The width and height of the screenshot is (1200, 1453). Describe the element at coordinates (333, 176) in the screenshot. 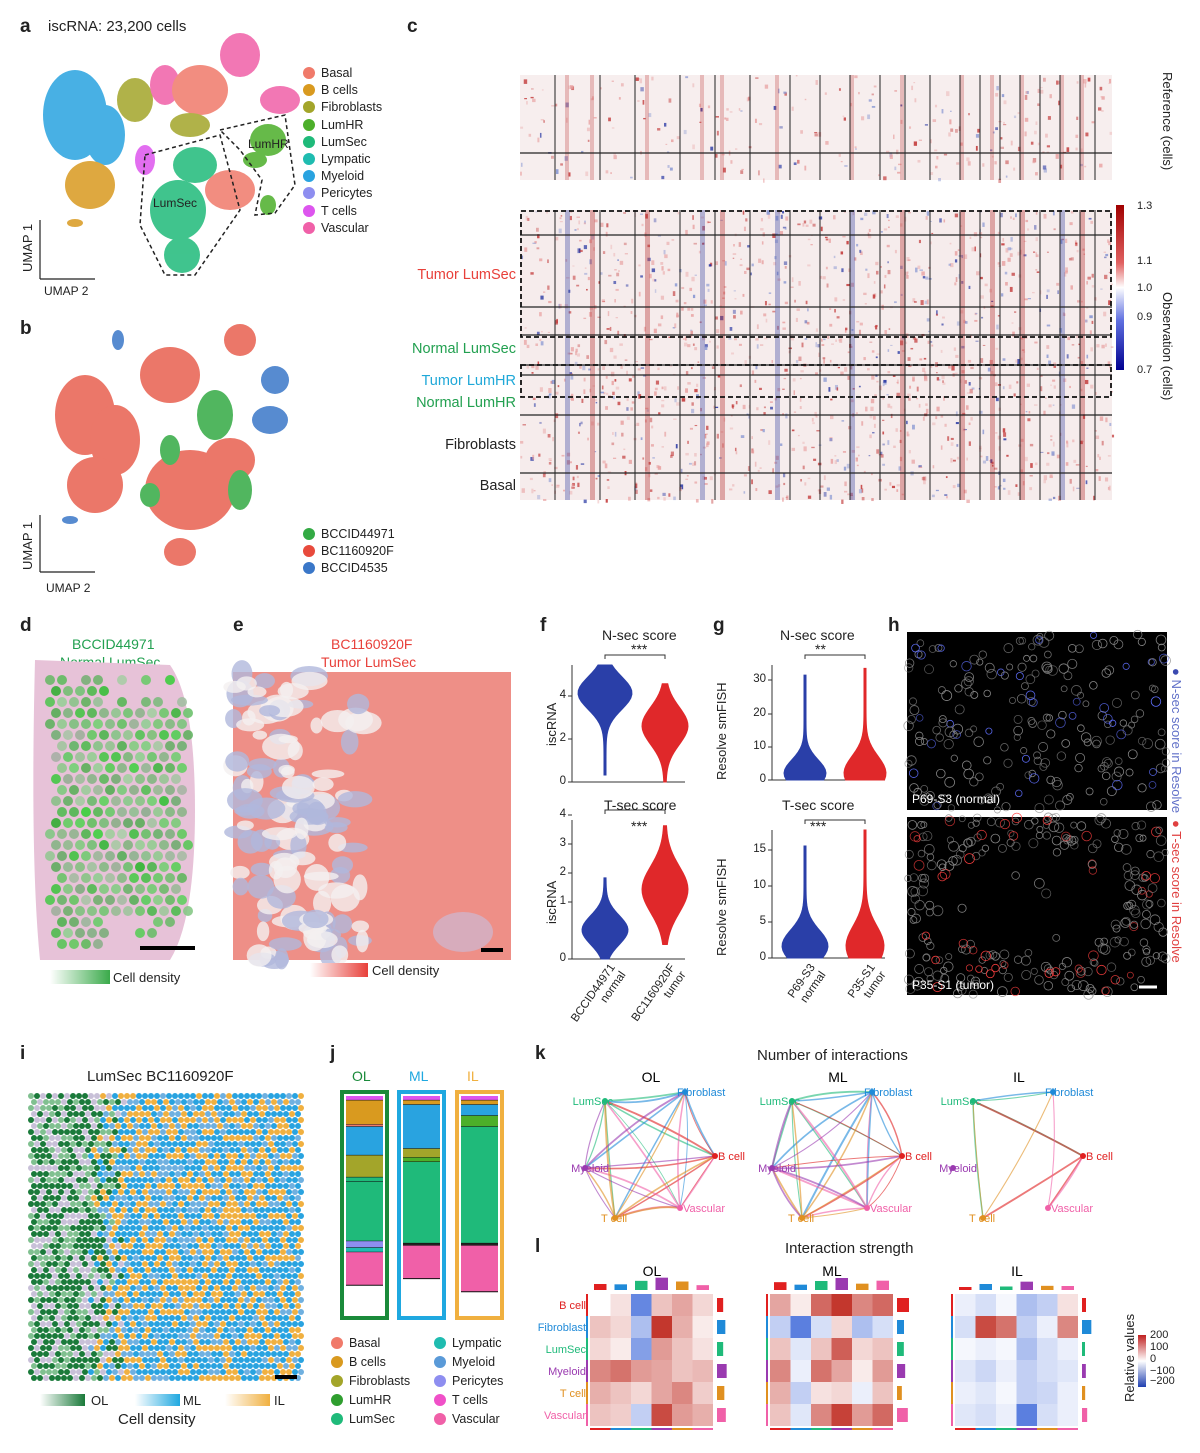

I see `legend-item: Myeloid` at that location.